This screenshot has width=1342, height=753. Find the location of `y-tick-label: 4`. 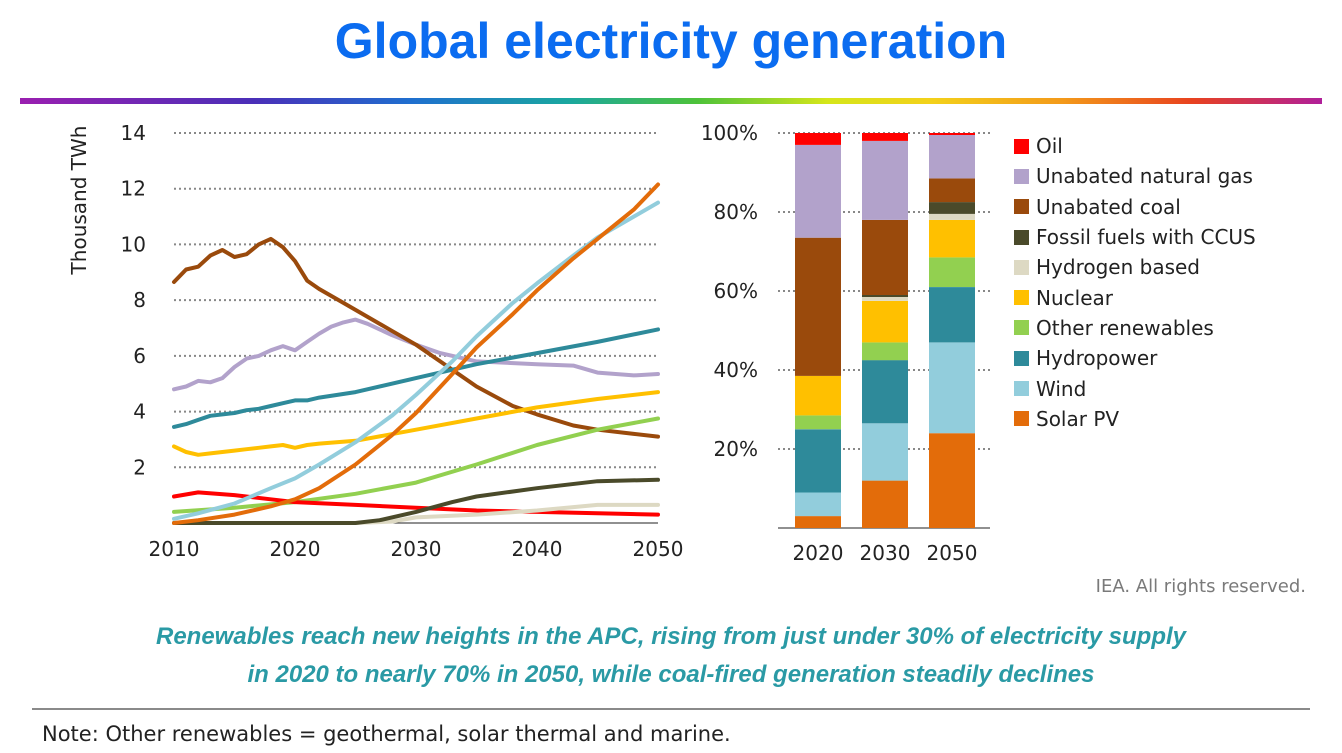

y-tick-label: 4 is located at coordinates (139, 412).